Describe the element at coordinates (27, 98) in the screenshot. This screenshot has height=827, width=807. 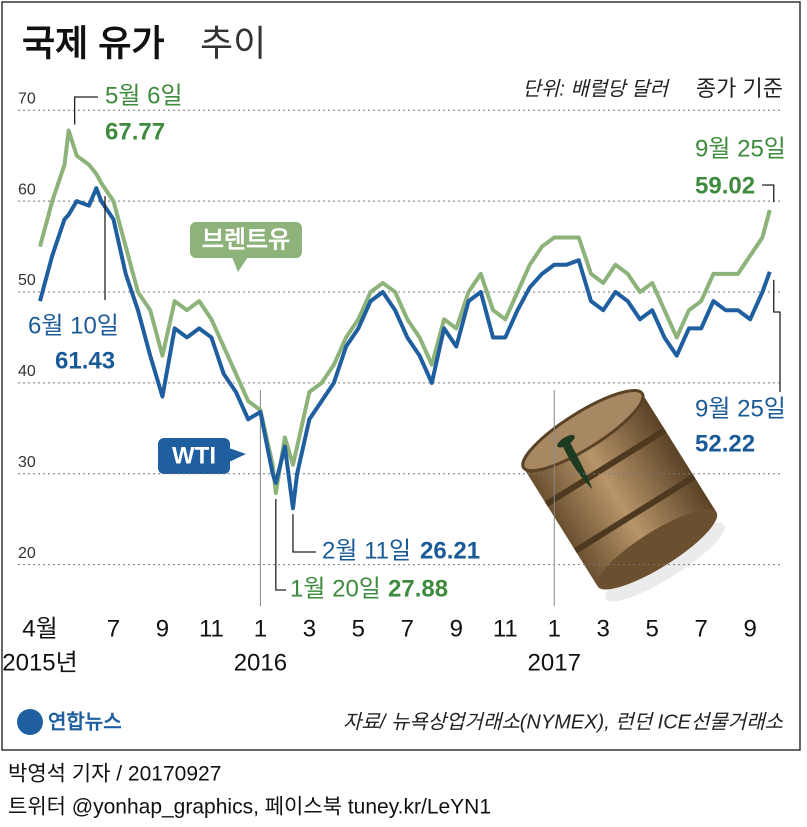
I see `y-tick-label: 70` at that location.